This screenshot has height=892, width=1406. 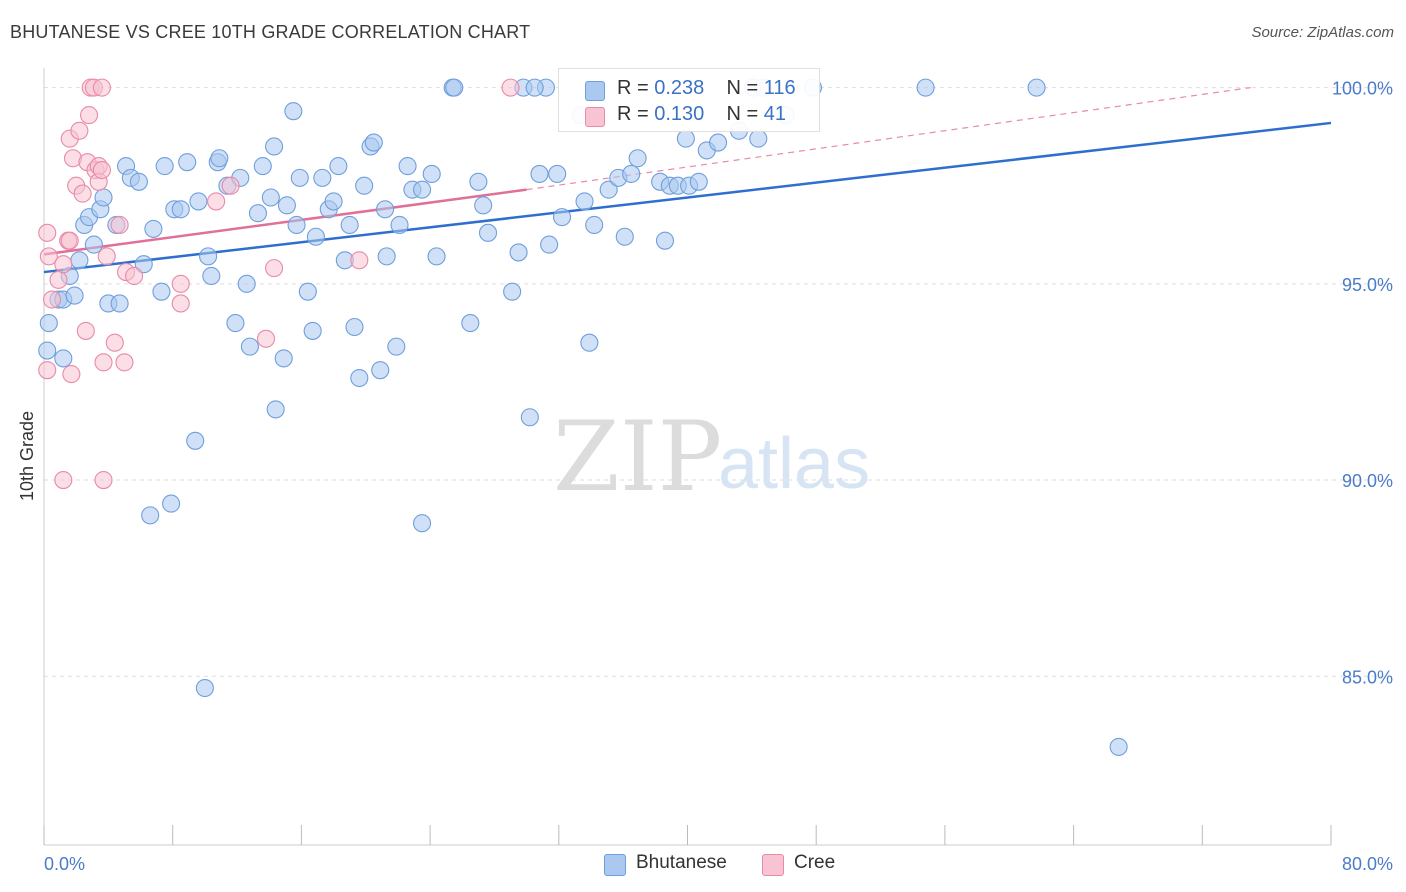 What do you see at coordinates (615, 865) in the screenshot?
I see `legend-swatch-bhutanese` at bounding box center [615, 865].